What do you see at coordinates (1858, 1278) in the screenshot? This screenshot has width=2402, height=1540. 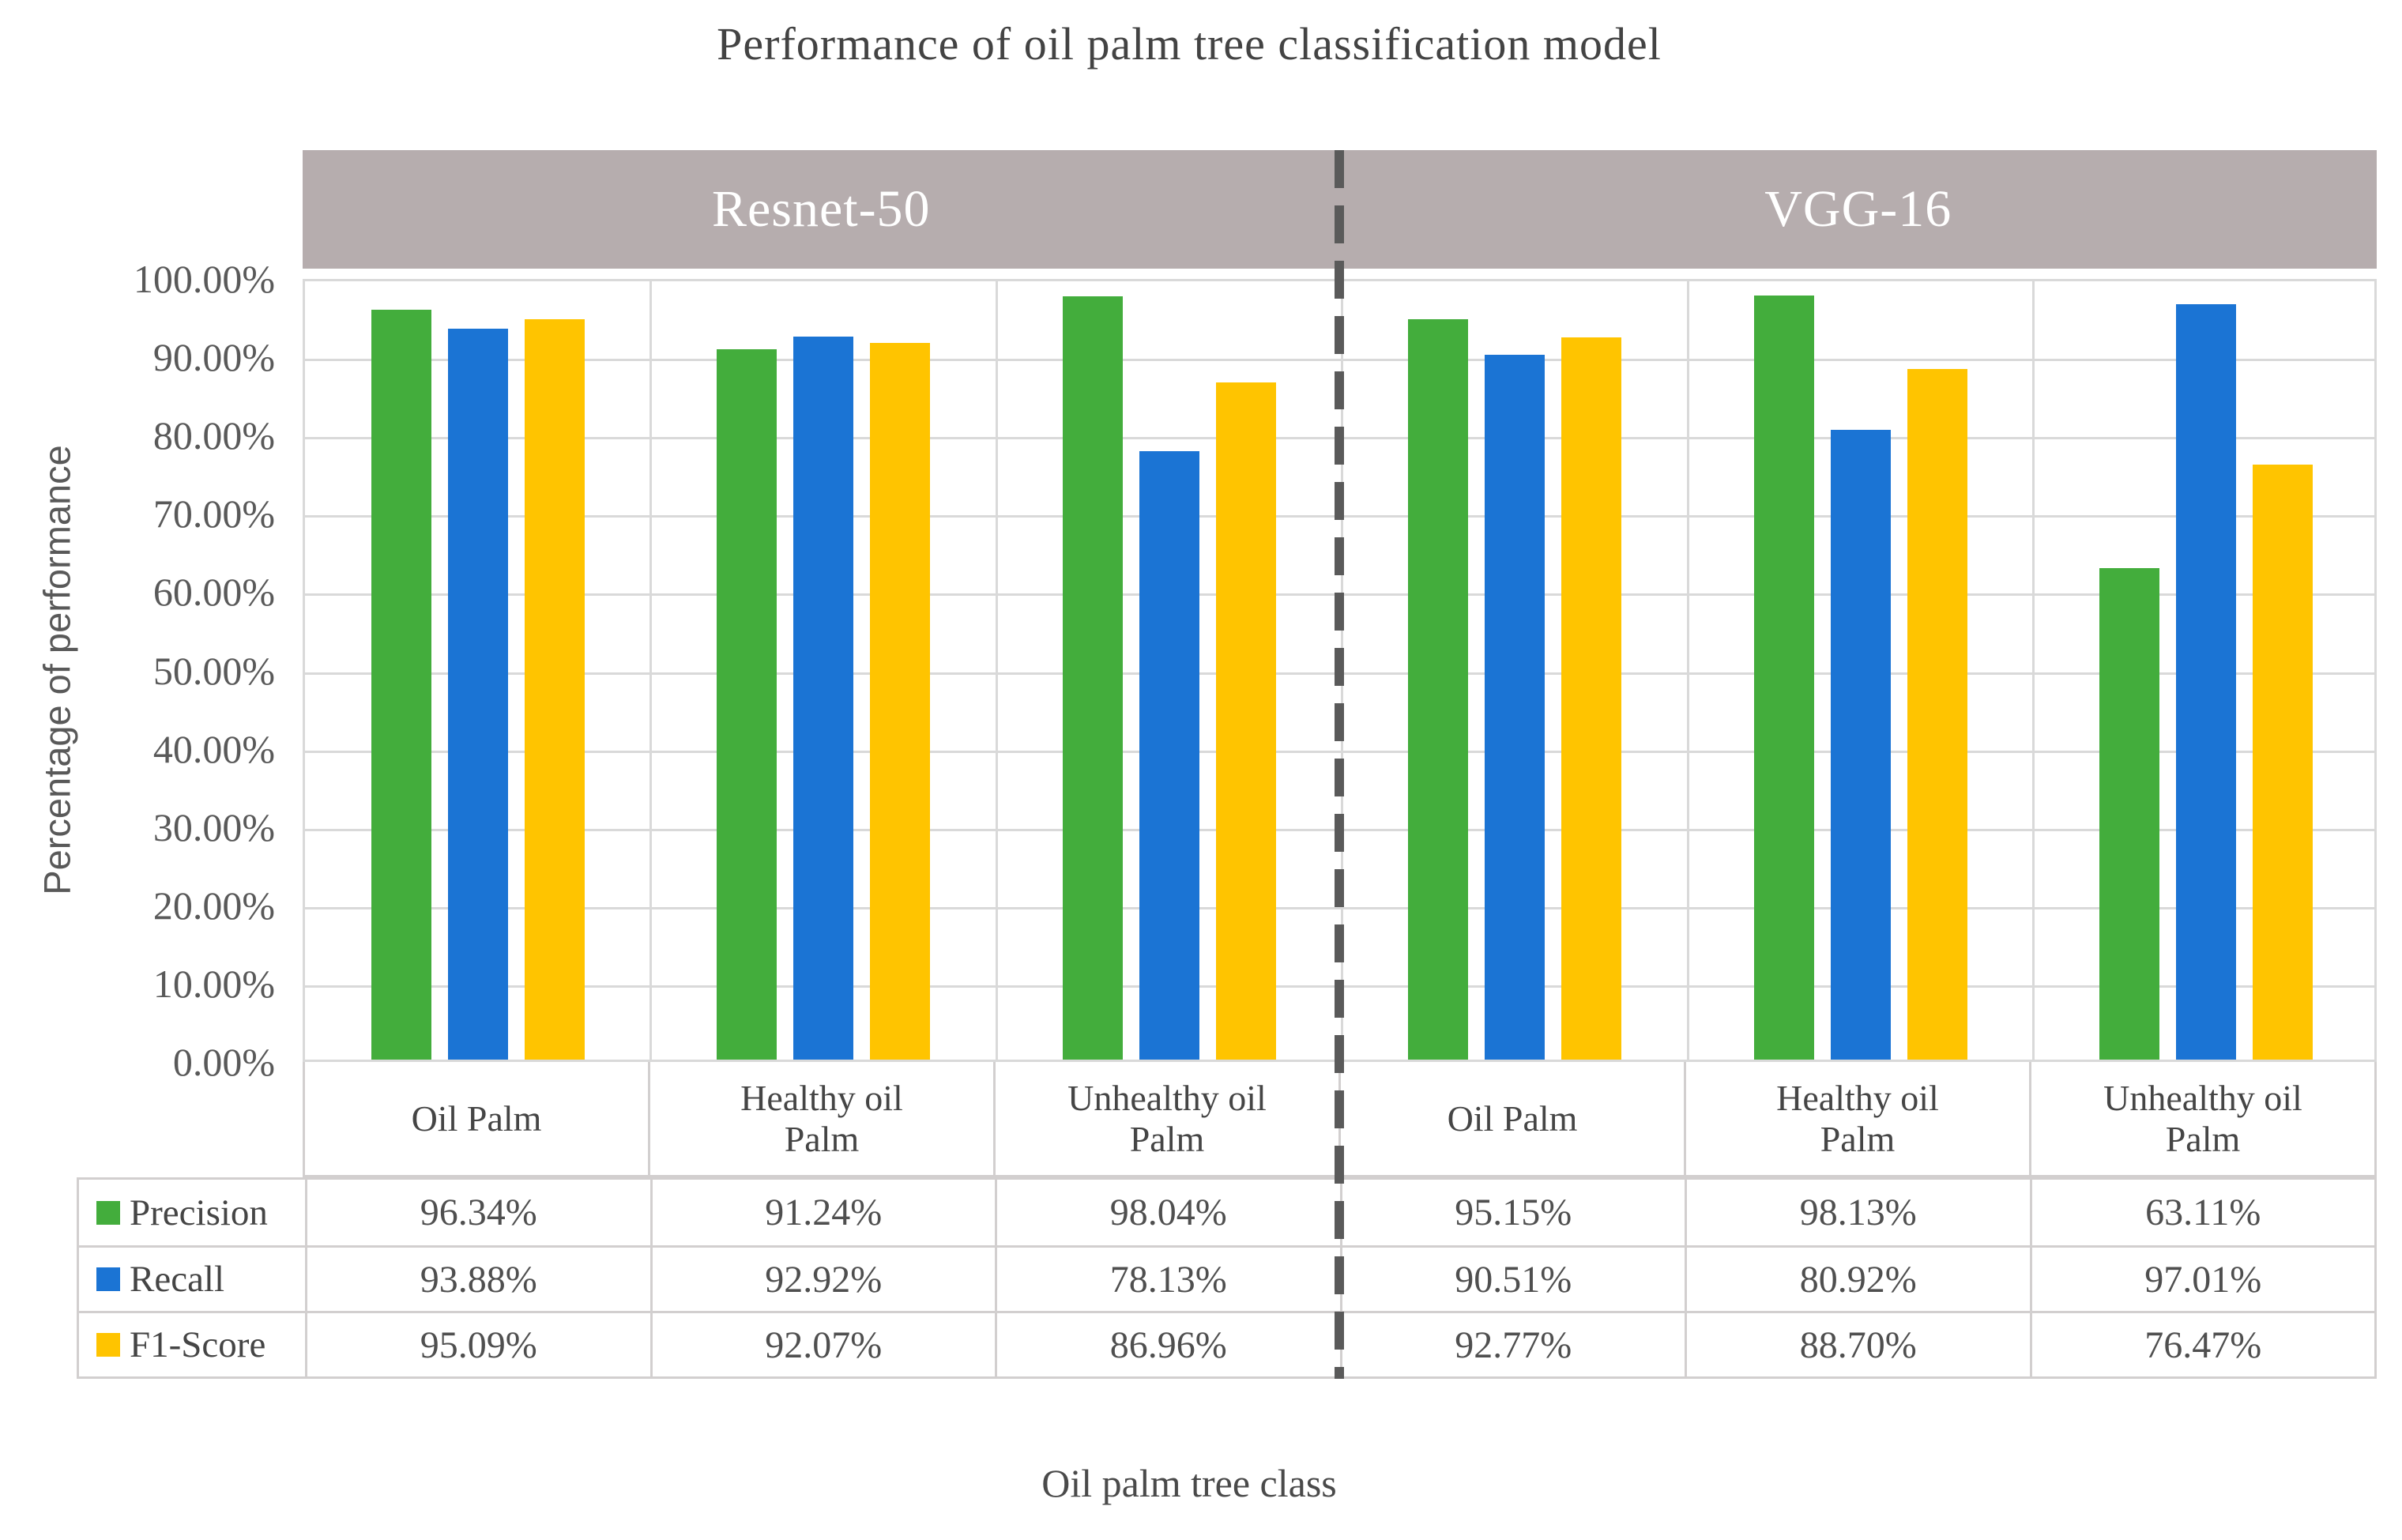 I see `table-value-recall: 80.92%` at bounding box center [1858, 1278].